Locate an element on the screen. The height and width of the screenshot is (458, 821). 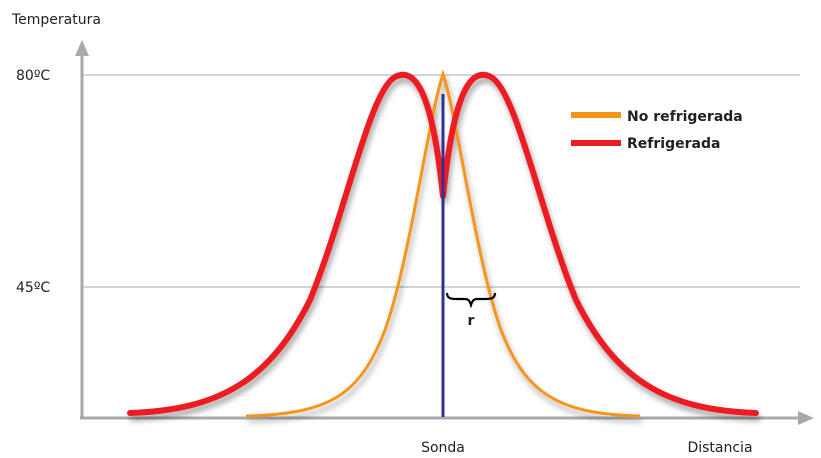
r-annotation: r is located at coordinates (471, 321).